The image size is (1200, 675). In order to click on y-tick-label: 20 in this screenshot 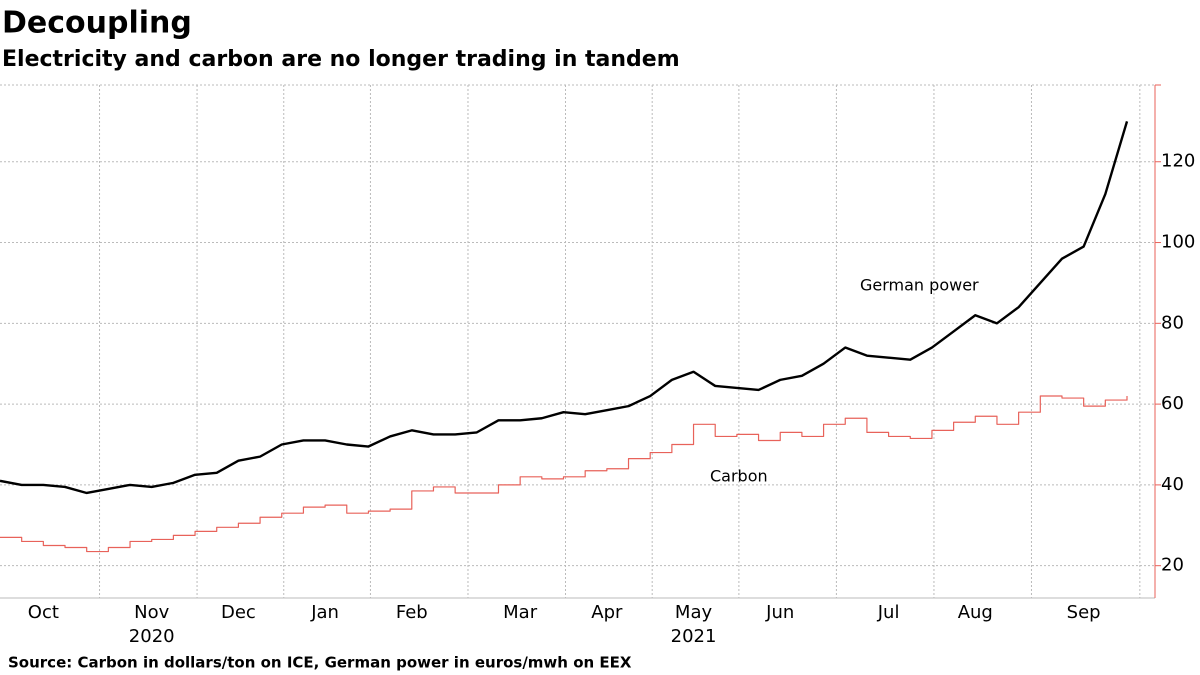, I will do `click(1172, 565)`.